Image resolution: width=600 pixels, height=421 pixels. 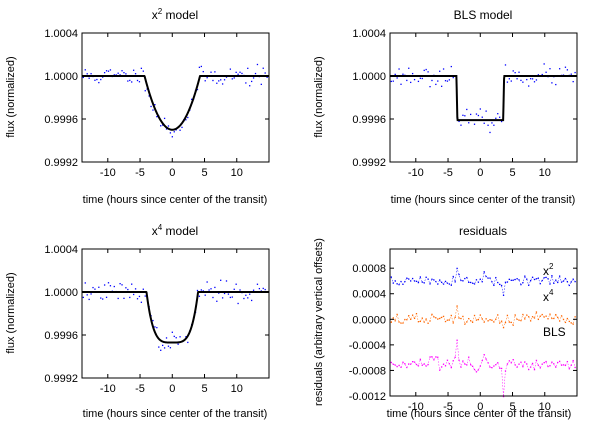 What do you see at coordinates (175, 14) in the screenshot?
I see `panel-title: x2 model` at bounding box center [175, 14].